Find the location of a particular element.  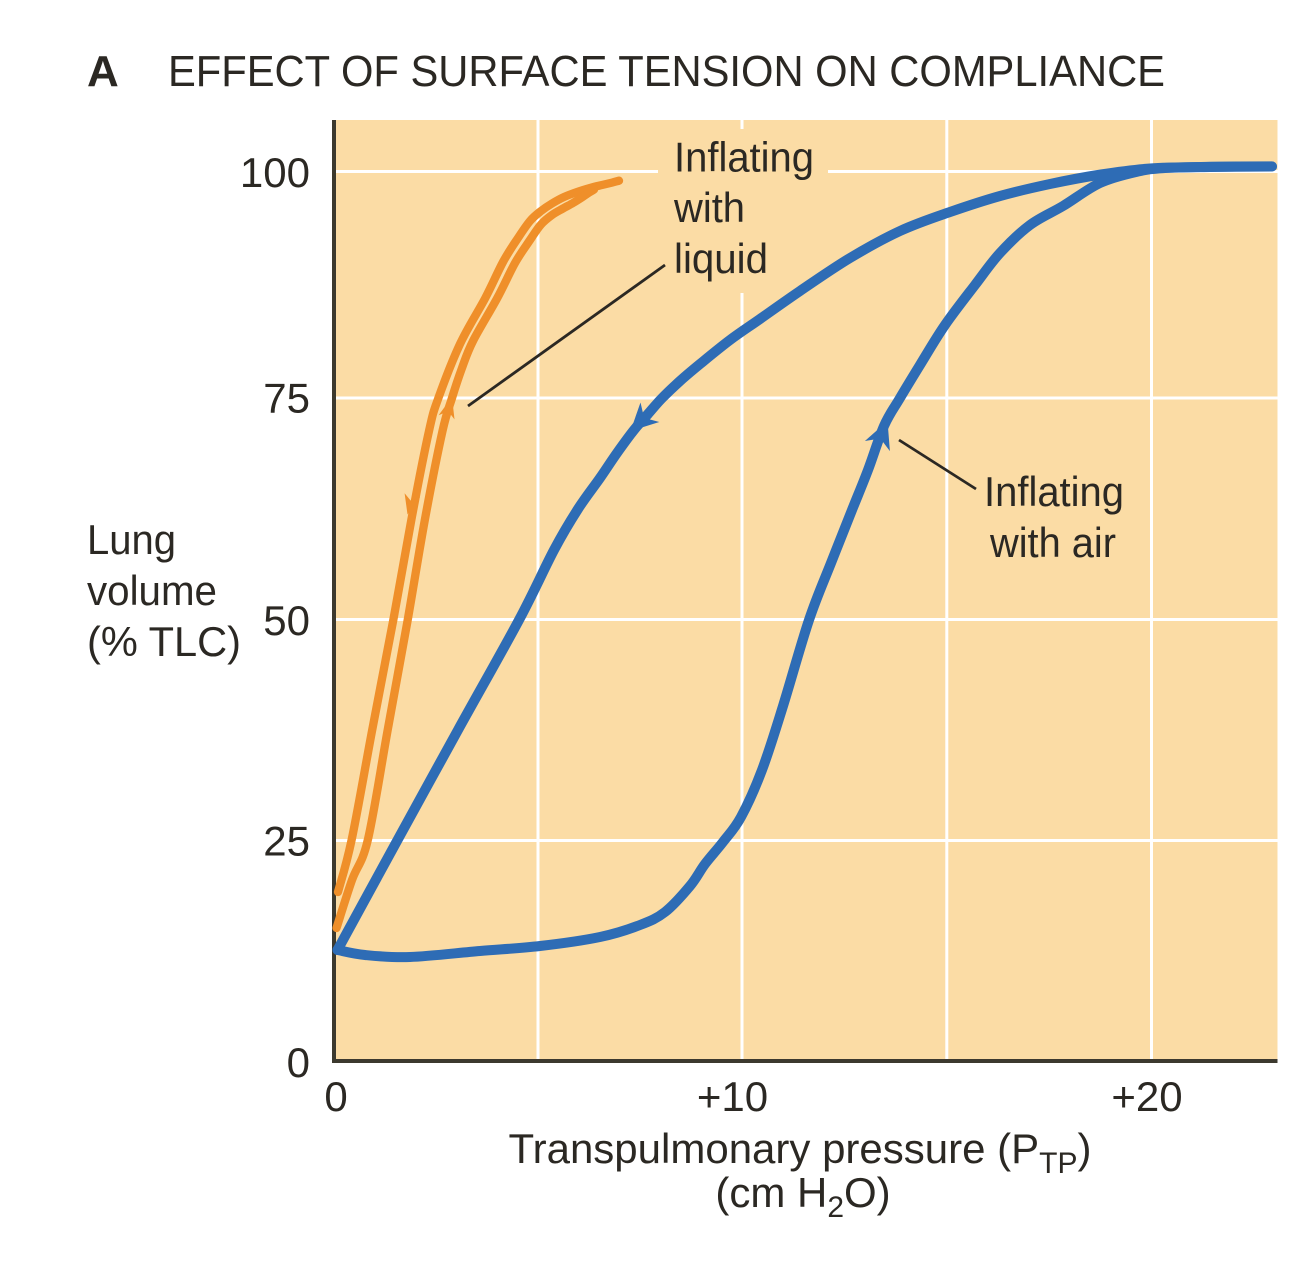

svg-text: volume is located at coordinates (152, 590).